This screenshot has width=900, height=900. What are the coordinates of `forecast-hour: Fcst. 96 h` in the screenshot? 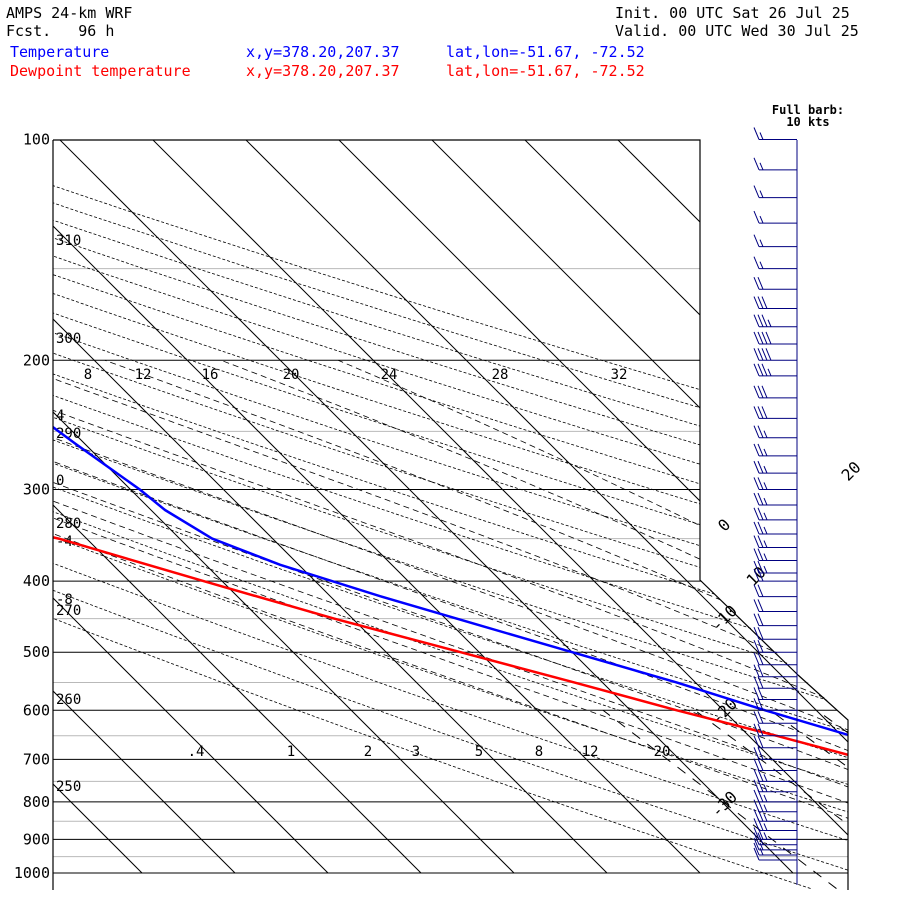 It's located at (60, 31).